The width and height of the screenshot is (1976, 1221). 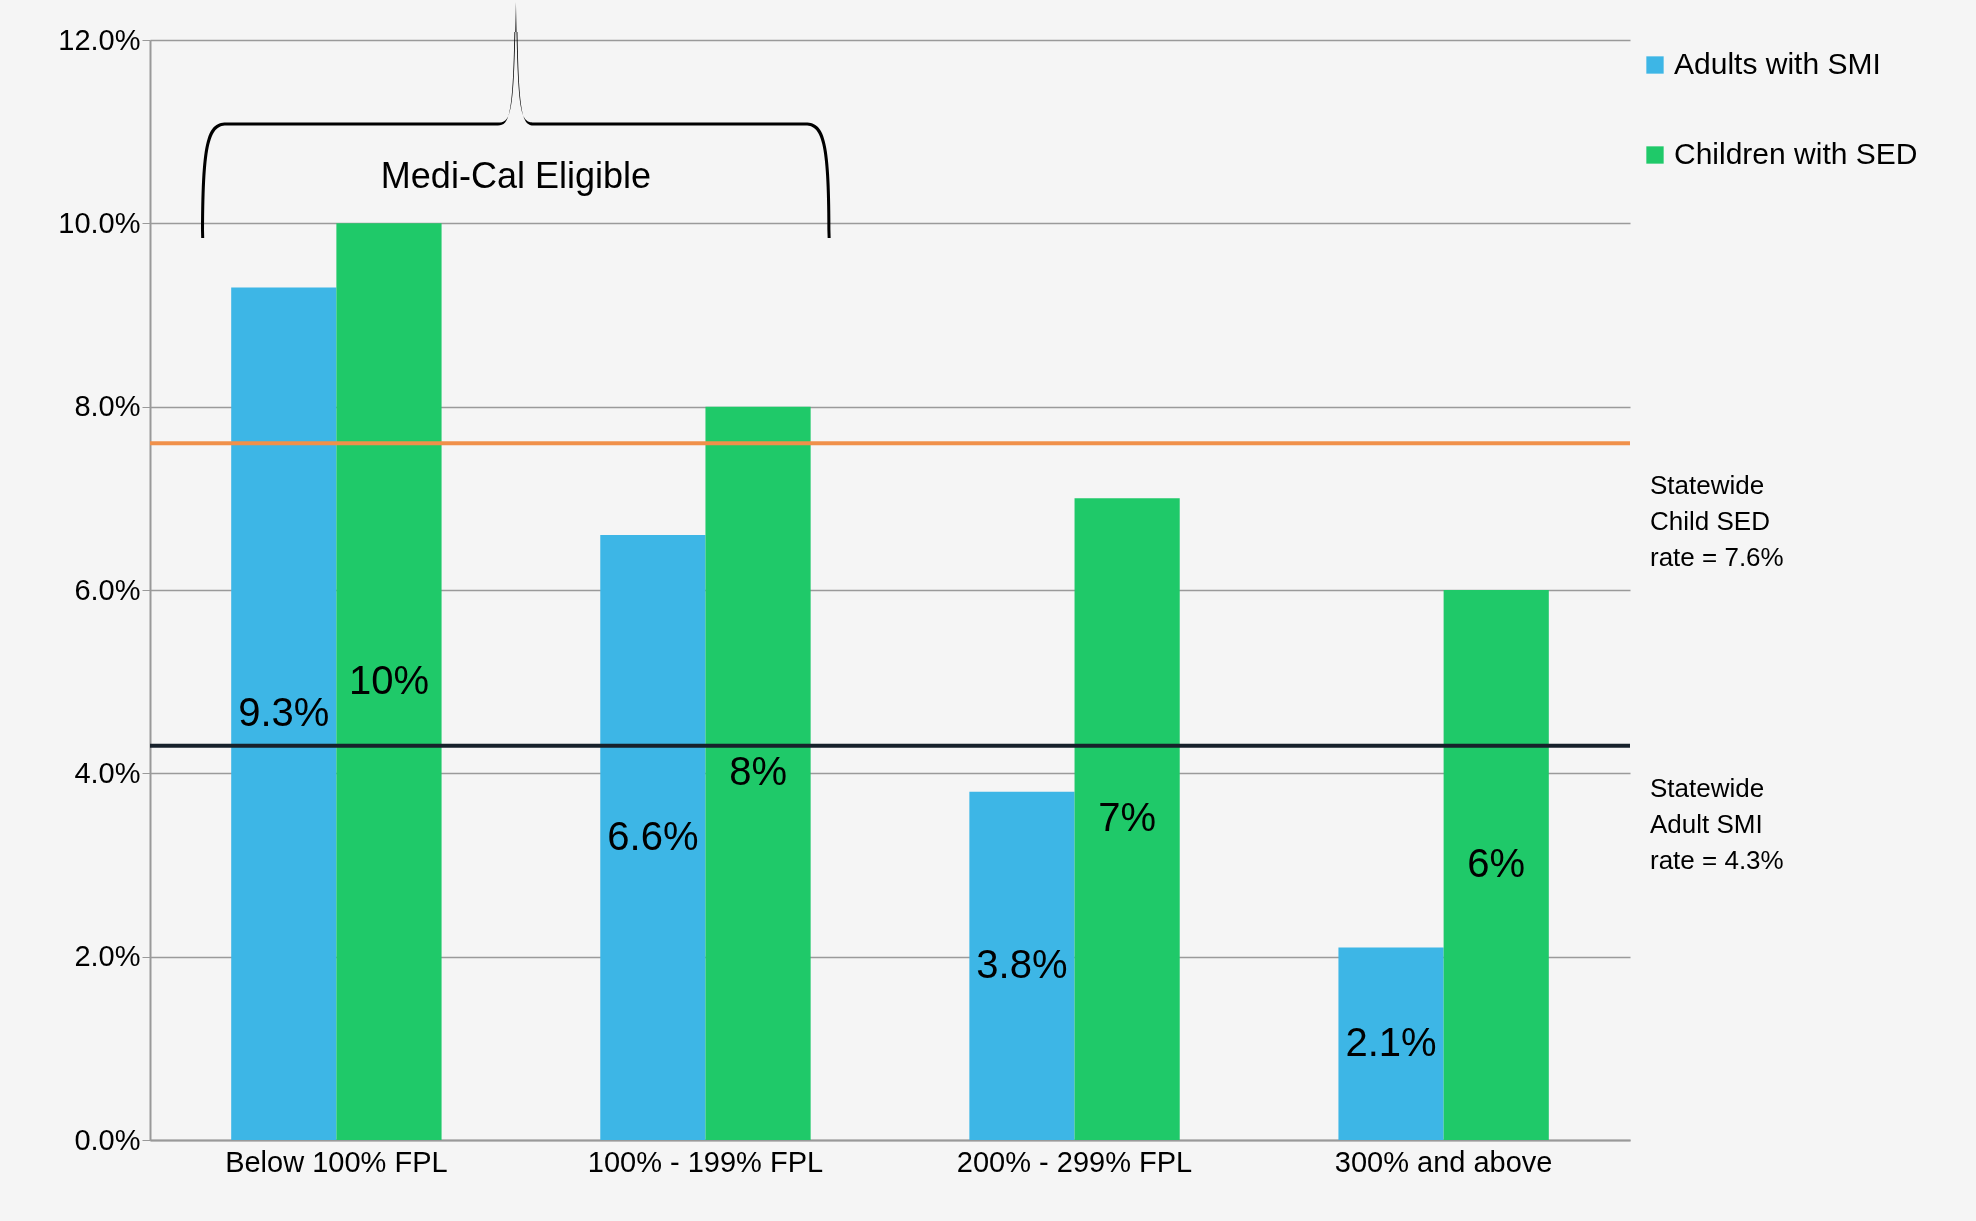 What do you see at coordinates (99, 222) in the screenshot?
I see `y-tick-label: 10.0%` at bounding box center [99, 222].